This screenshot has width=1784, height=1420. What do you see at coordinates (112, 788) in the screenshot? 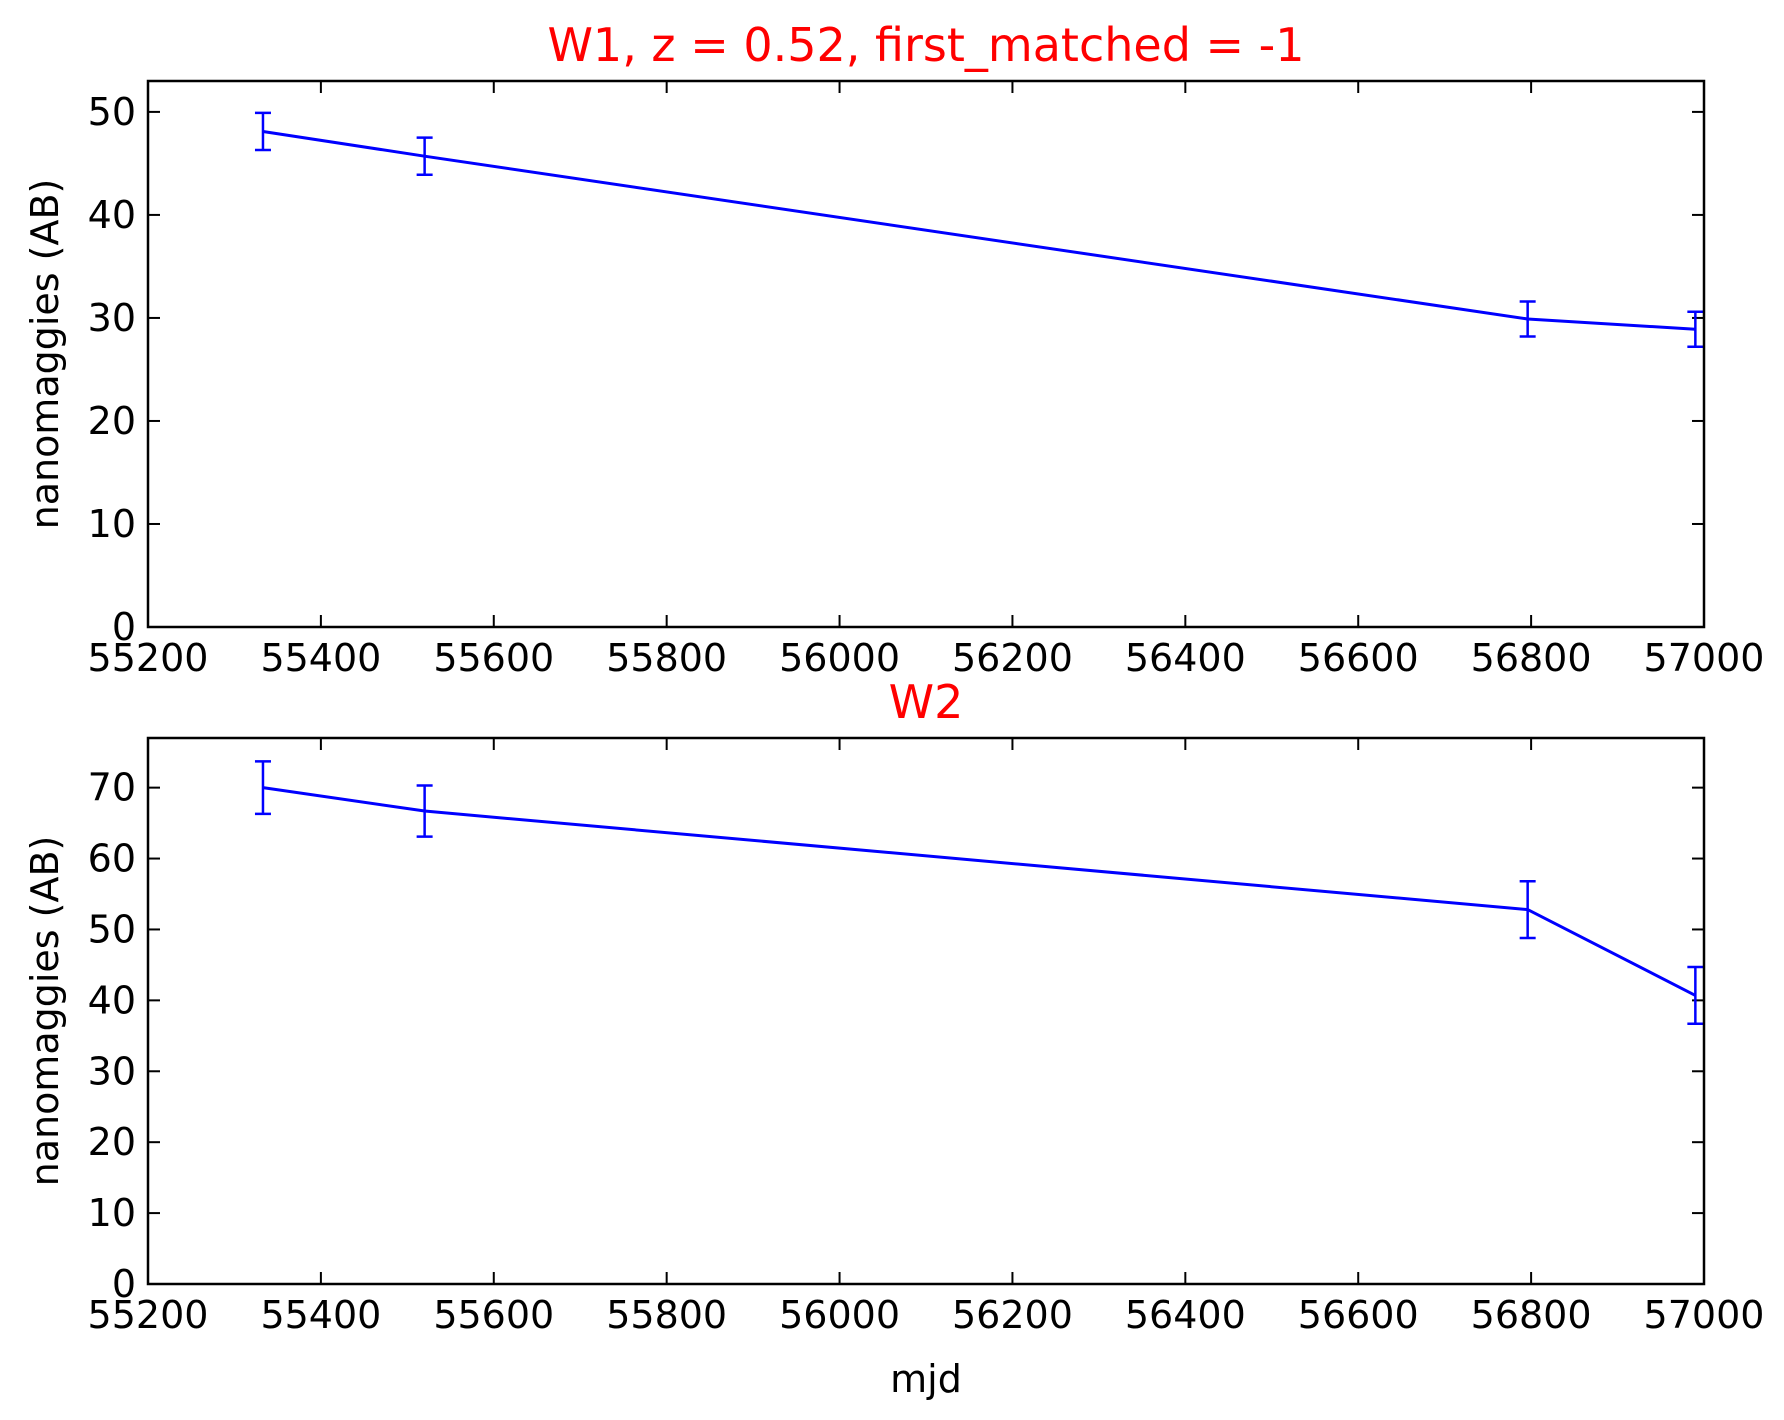
I see `y-tick-label: 70` at bounding box center [112, 788].